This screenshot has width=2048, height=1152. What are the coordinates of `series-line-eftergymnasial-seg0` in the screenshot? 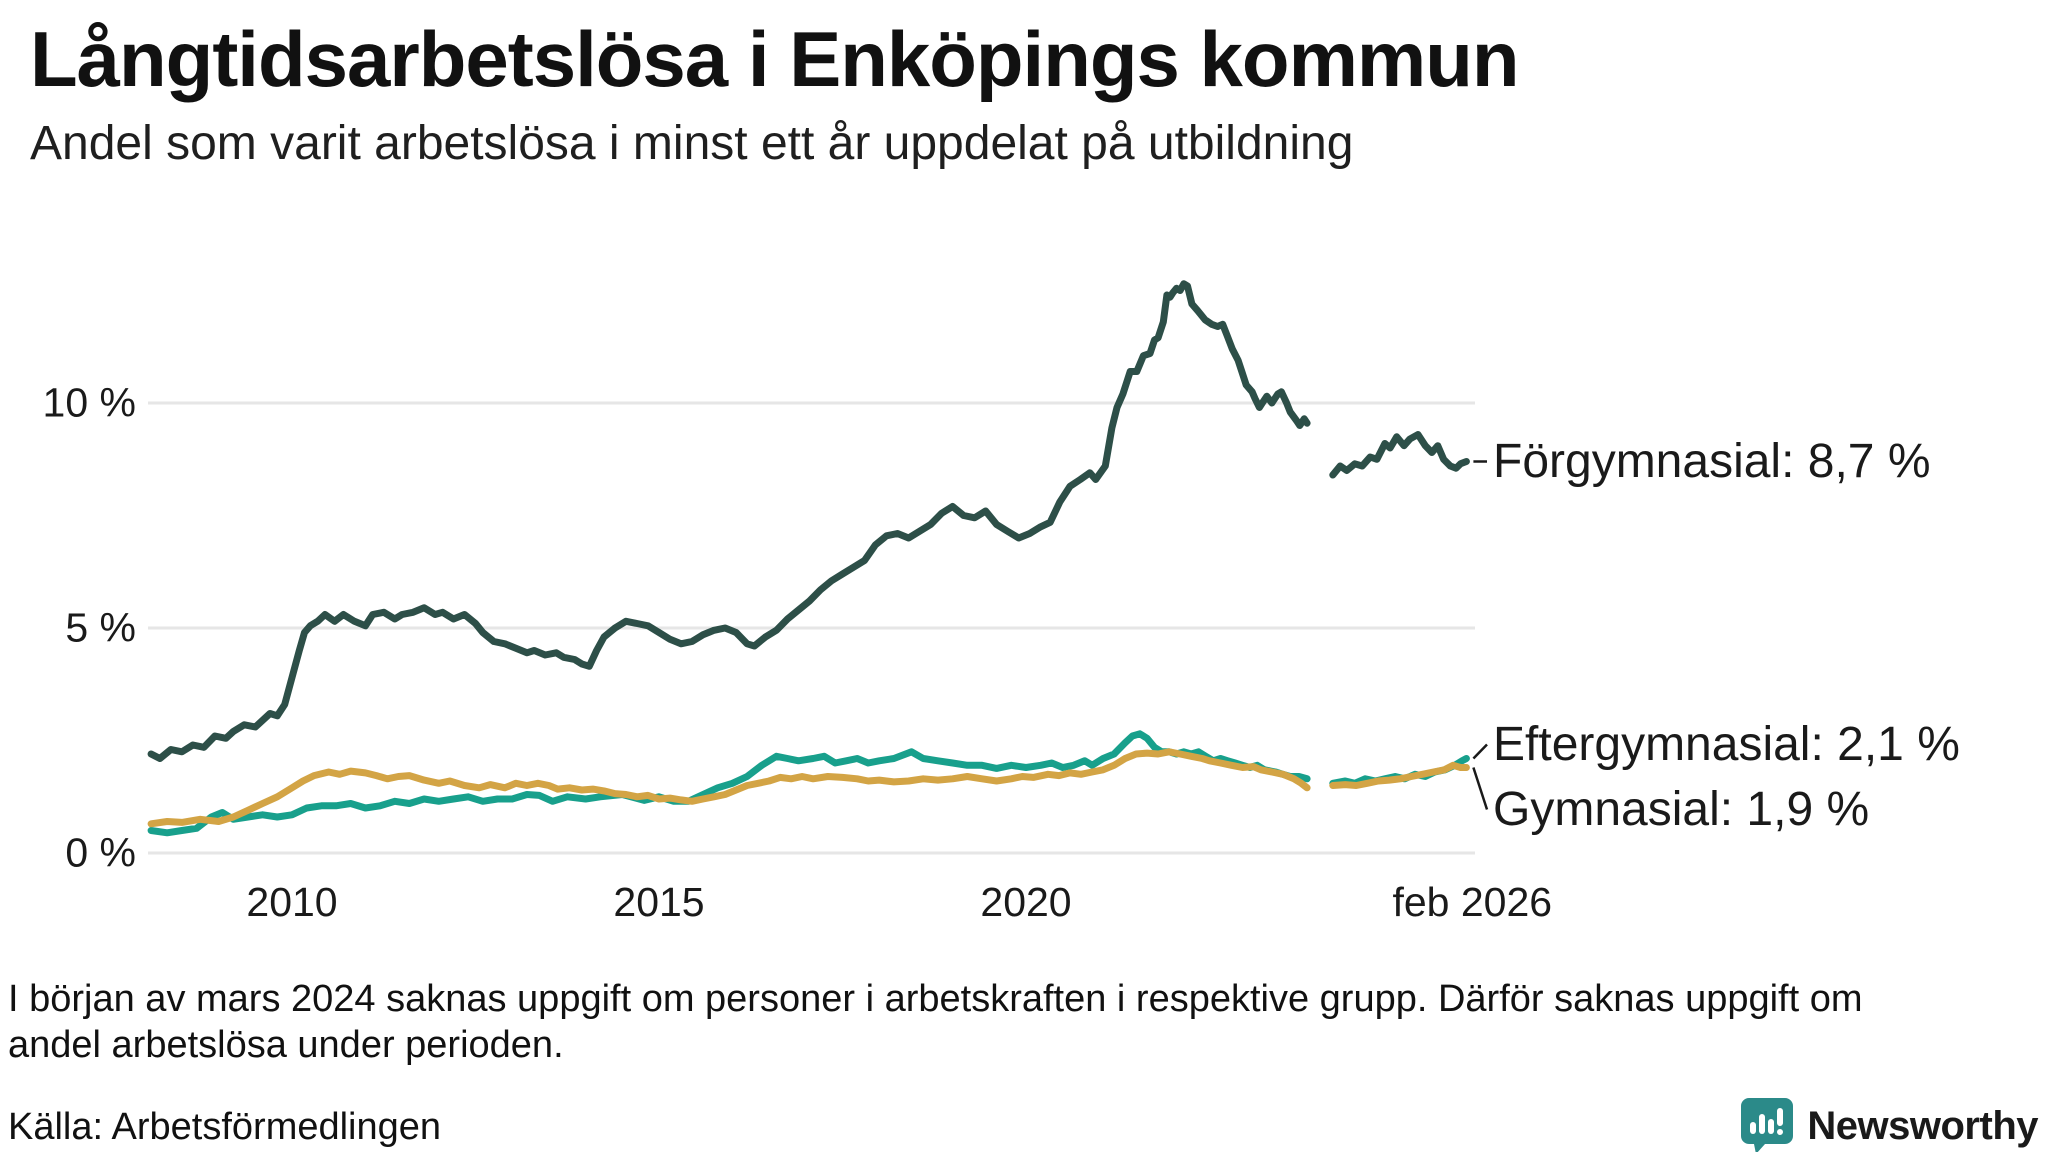 It's located at (729, 783).